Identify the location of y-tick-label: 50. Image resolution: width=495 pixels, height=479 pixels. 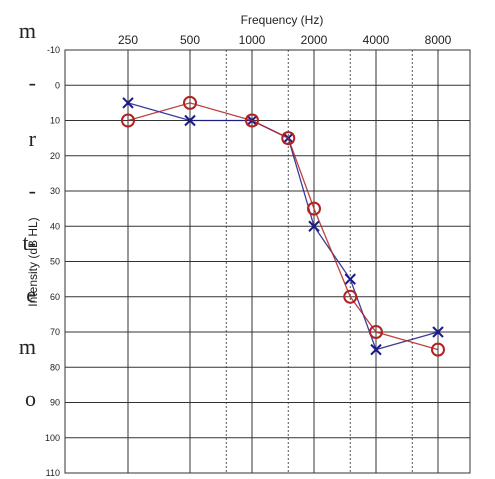
(55, 262).